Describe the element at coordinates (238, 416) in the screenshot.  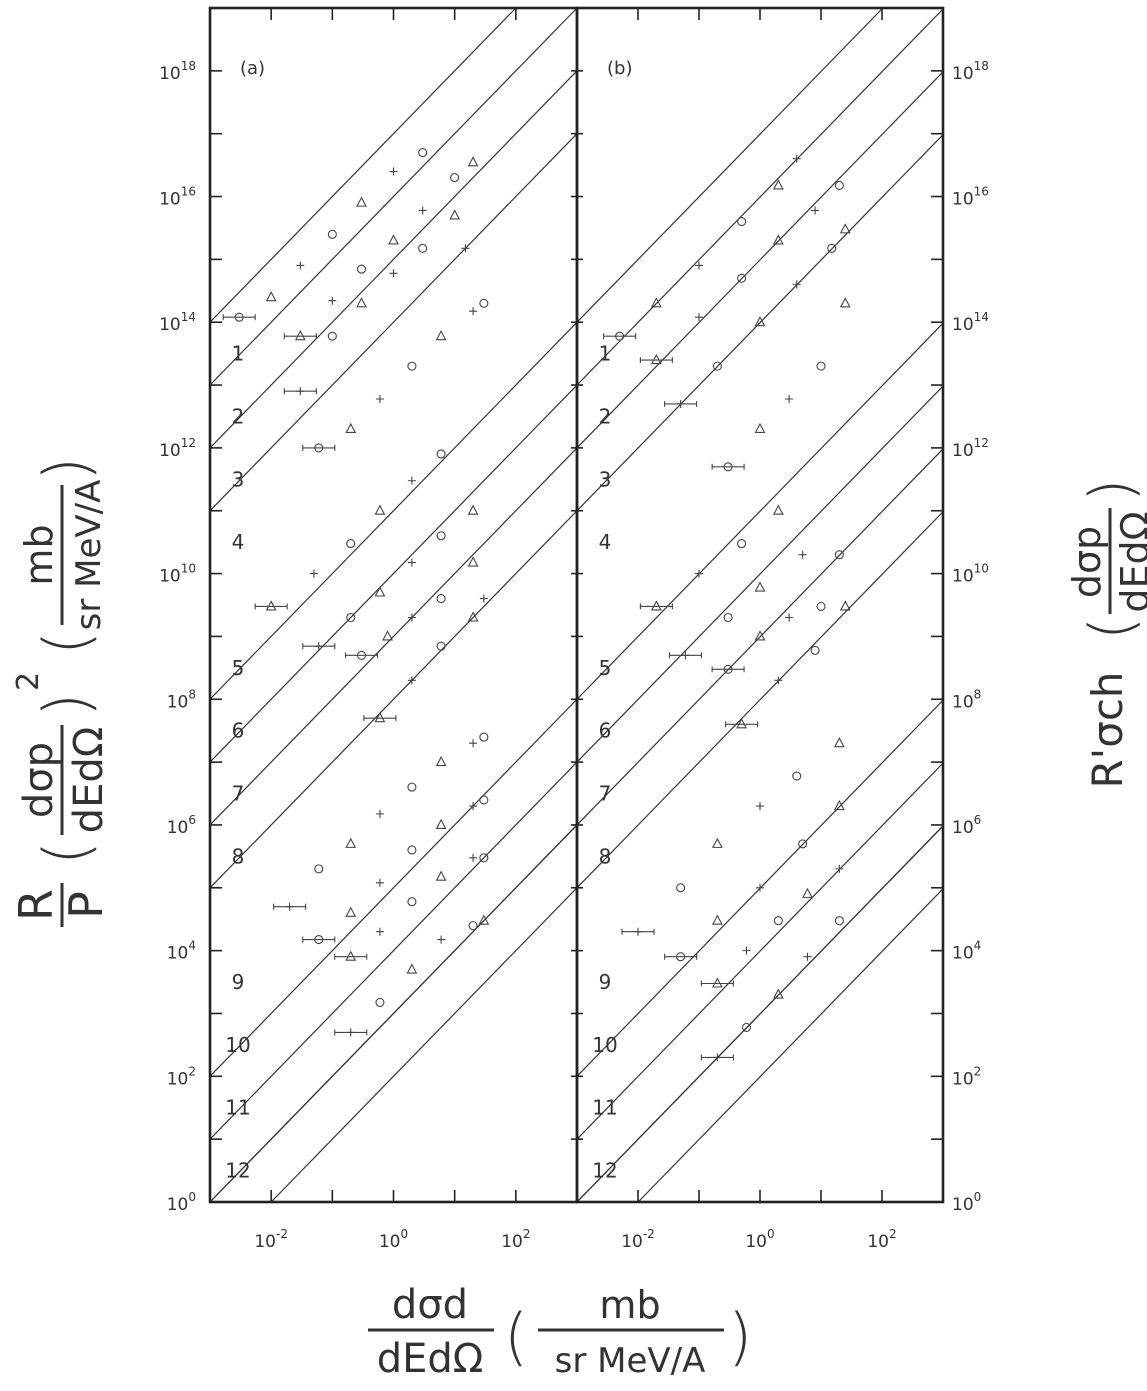
I see `line-number-2: 2` at that location.